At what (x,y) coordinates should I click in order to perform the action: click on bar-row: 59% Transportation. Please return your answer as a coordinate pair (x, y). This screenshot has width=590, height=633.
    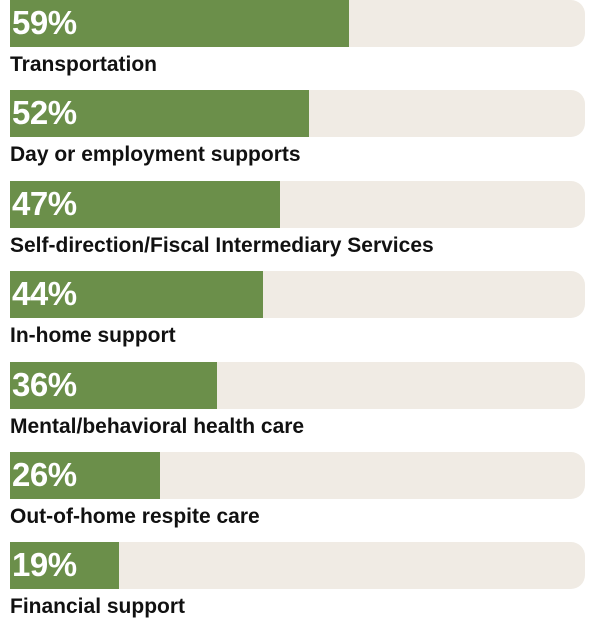
    Looking at the image, I should click on (297, 45).